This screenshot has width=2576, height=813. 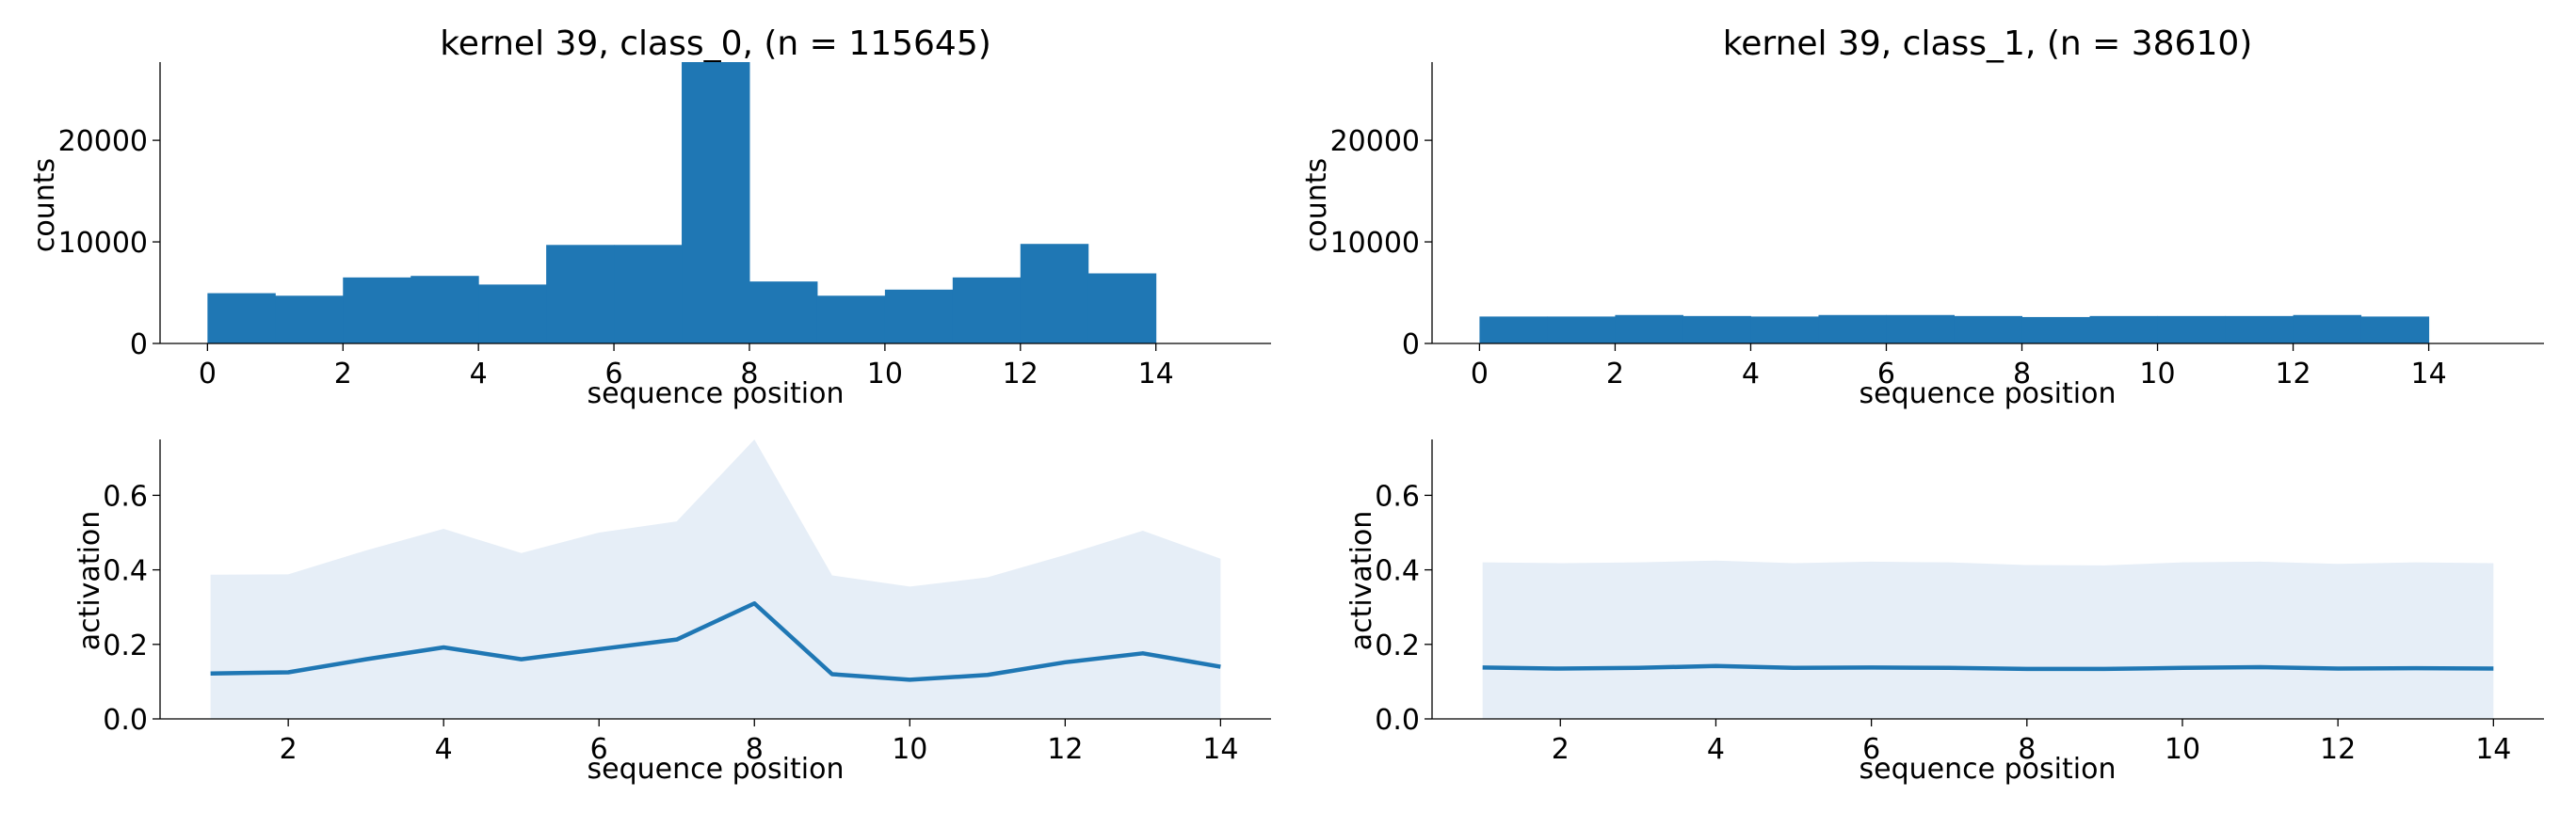 What do you see at coordinates (715, 43) in the screenshot?
I see `chart-title: kernel 39, class_0, (n = 115645)` at bounding box center [715, 43].